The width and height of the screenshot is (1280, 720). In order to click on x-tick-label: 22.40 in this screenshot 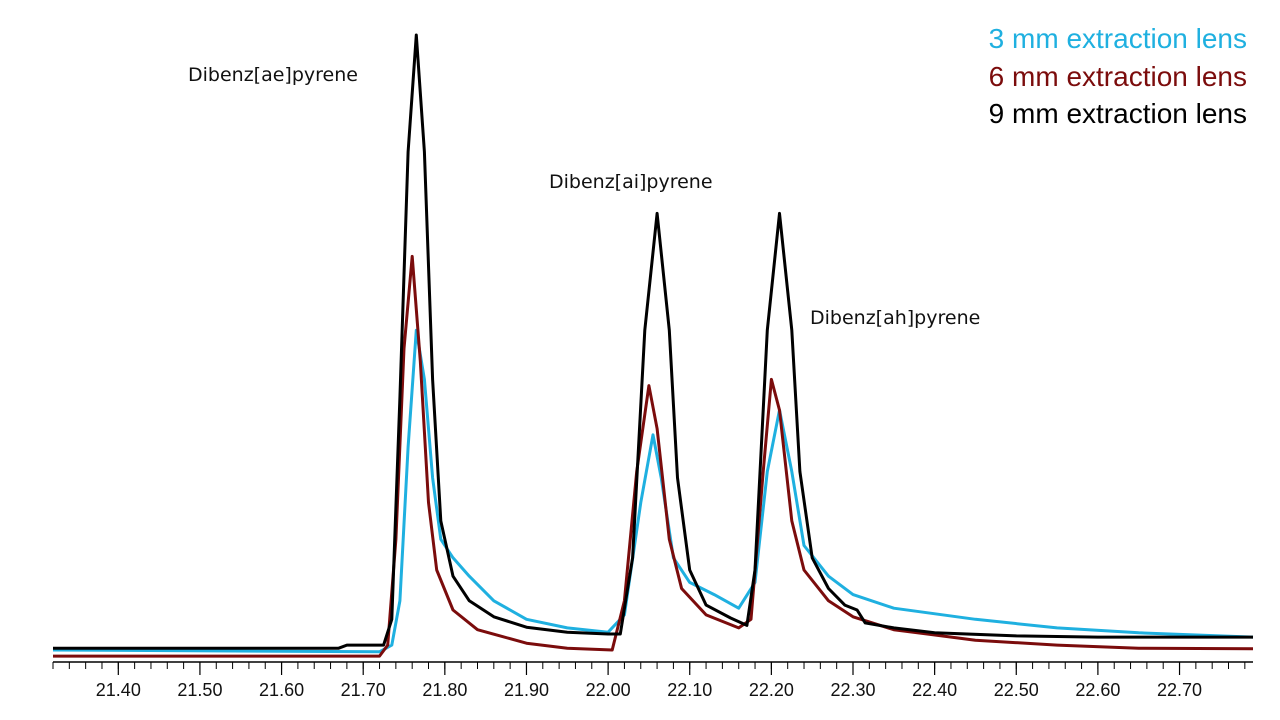, I will do `click(934, 690)`.